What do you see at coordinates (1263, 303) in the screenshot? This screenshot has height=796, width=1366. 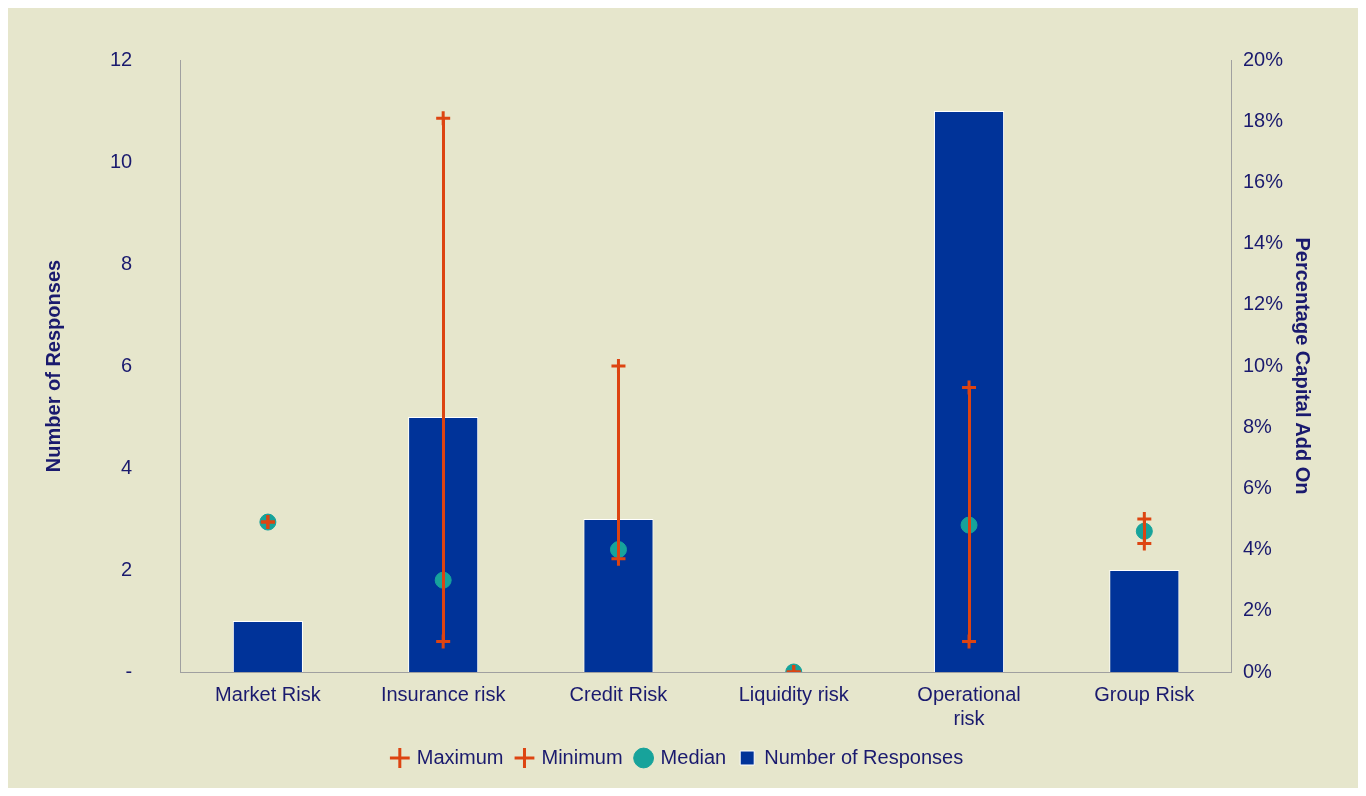 I see `y2-tick-label: 12%` at bounding box center [1263, 303].